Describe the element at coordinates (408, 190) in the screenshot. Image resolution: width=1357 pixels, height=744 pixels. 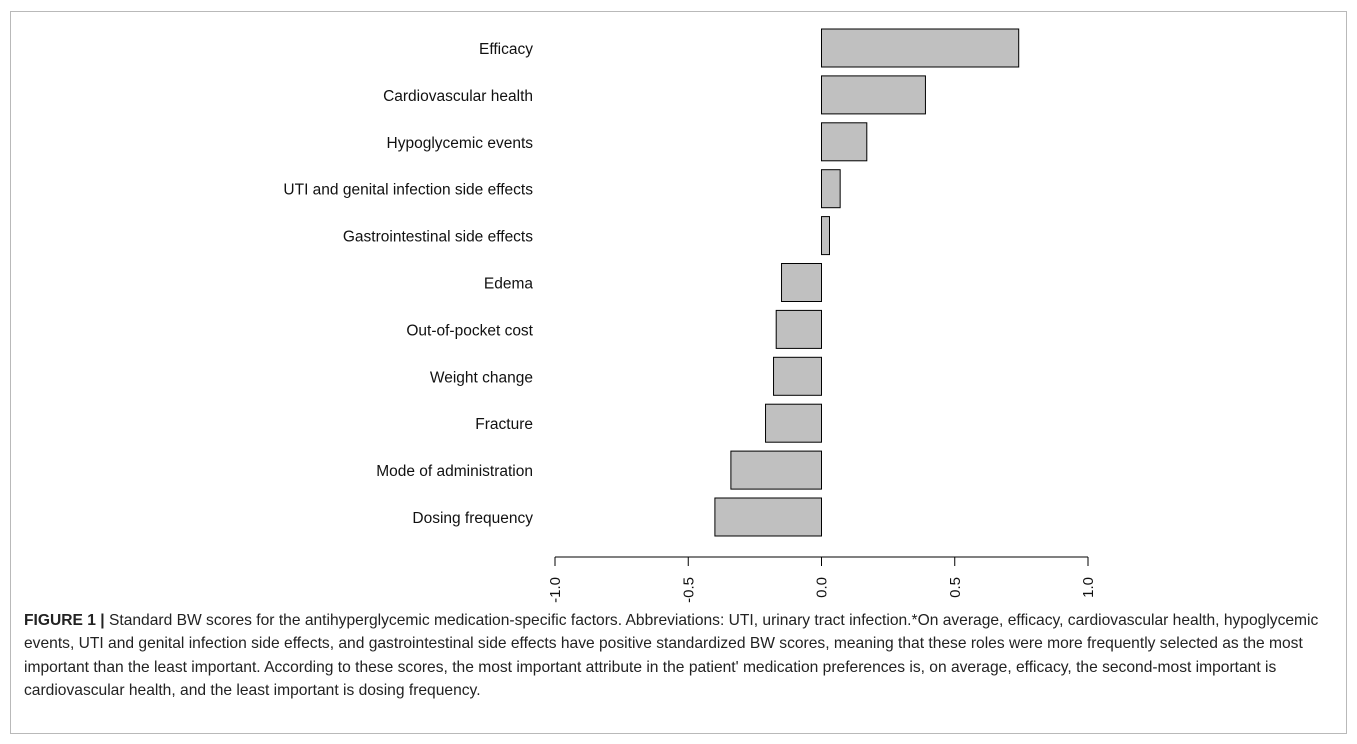
I see `category-label: UTI and genital infection side effects` at that location.